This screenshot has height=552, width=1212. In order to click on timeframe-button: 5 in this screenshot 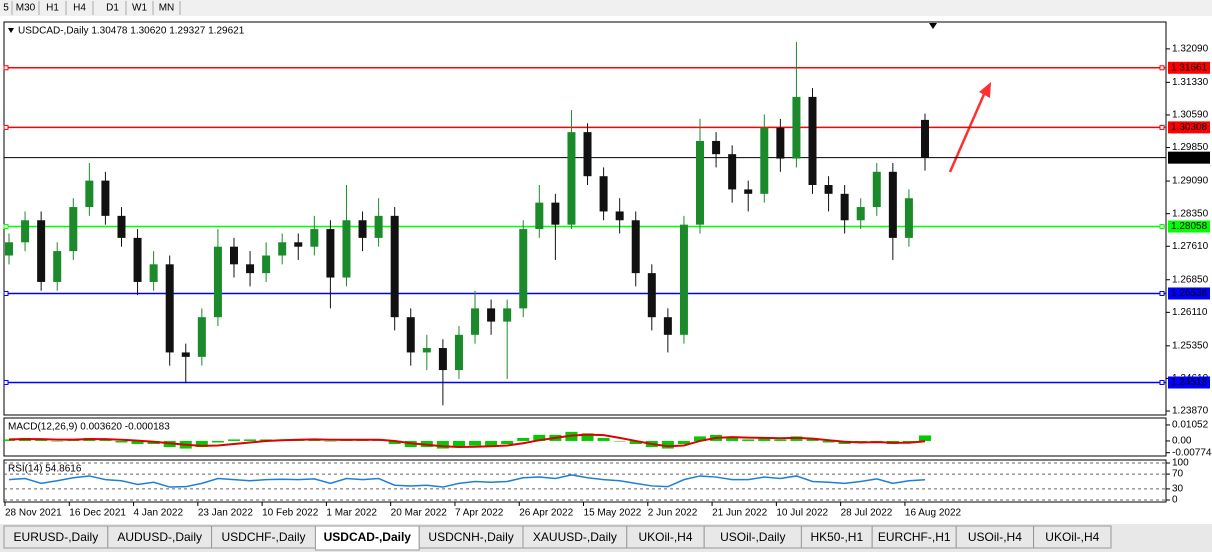, I will do `click(6, 8)`.